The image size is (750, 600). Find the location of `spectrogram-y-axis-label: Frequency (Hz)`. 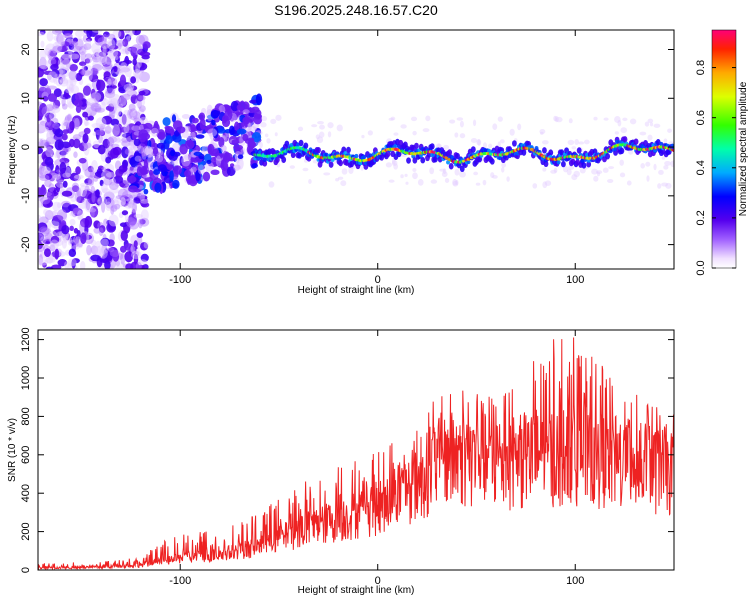

spectrogram-y-axis-label: Frequency (Hz) is located at coordinates (12, 150).